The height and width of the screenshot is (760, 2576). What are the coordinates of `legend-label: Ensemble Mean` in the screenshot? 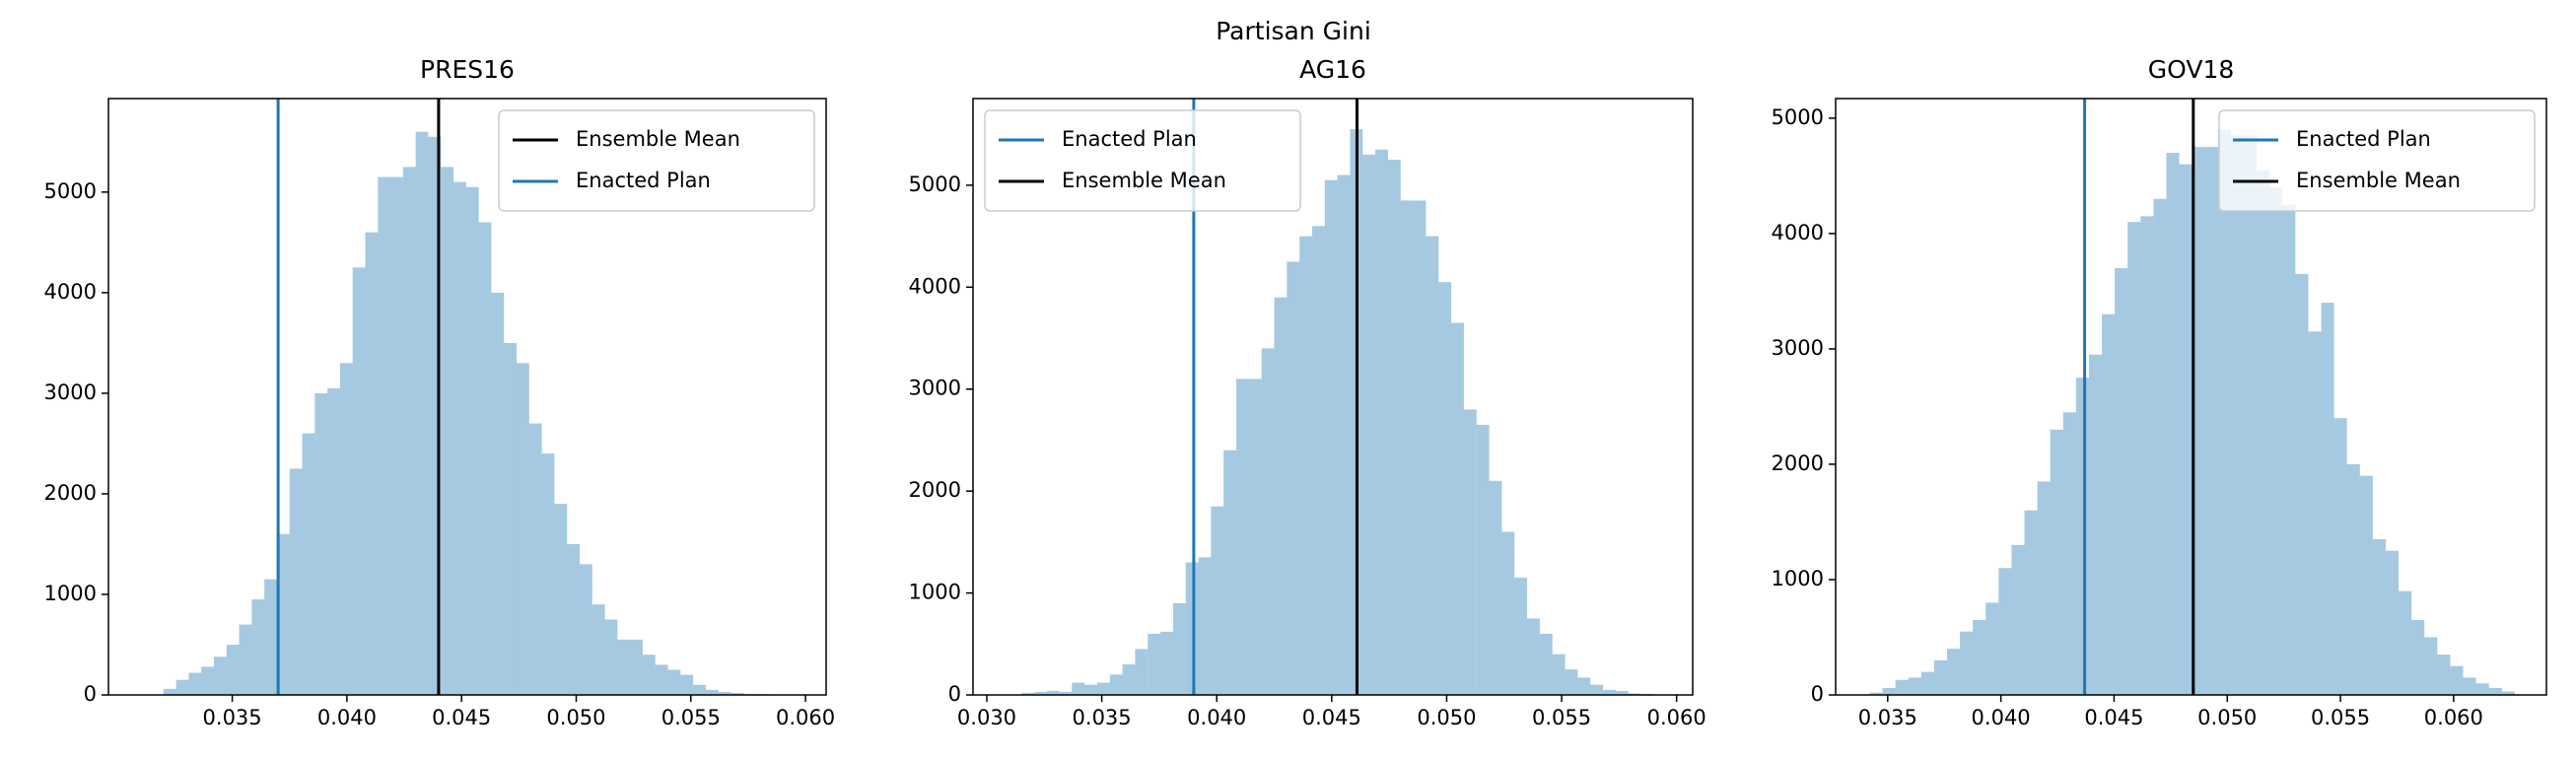 It's located at (1144, 181).